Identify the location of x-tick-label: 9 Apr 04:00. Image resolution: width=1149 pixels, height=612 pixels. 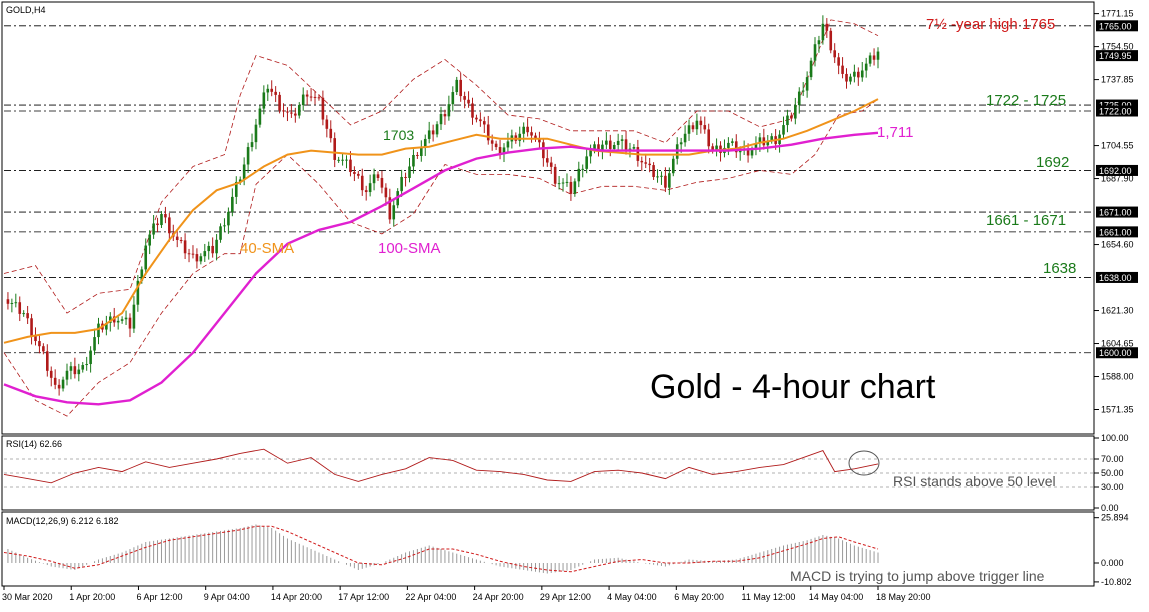
(227, 597).